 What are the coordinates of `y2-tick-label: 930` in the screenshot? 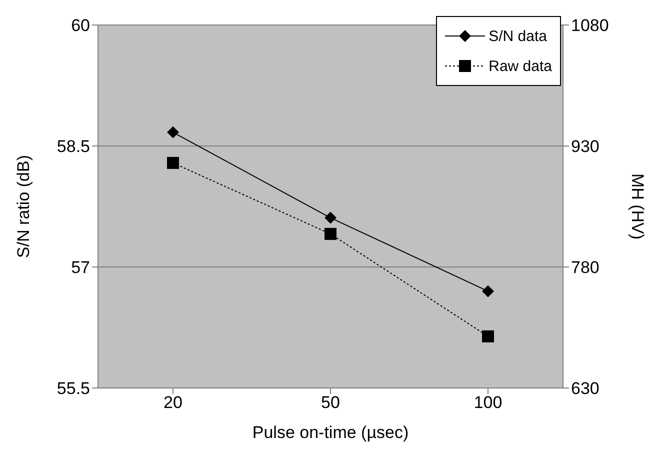 It's located at (585, 146).